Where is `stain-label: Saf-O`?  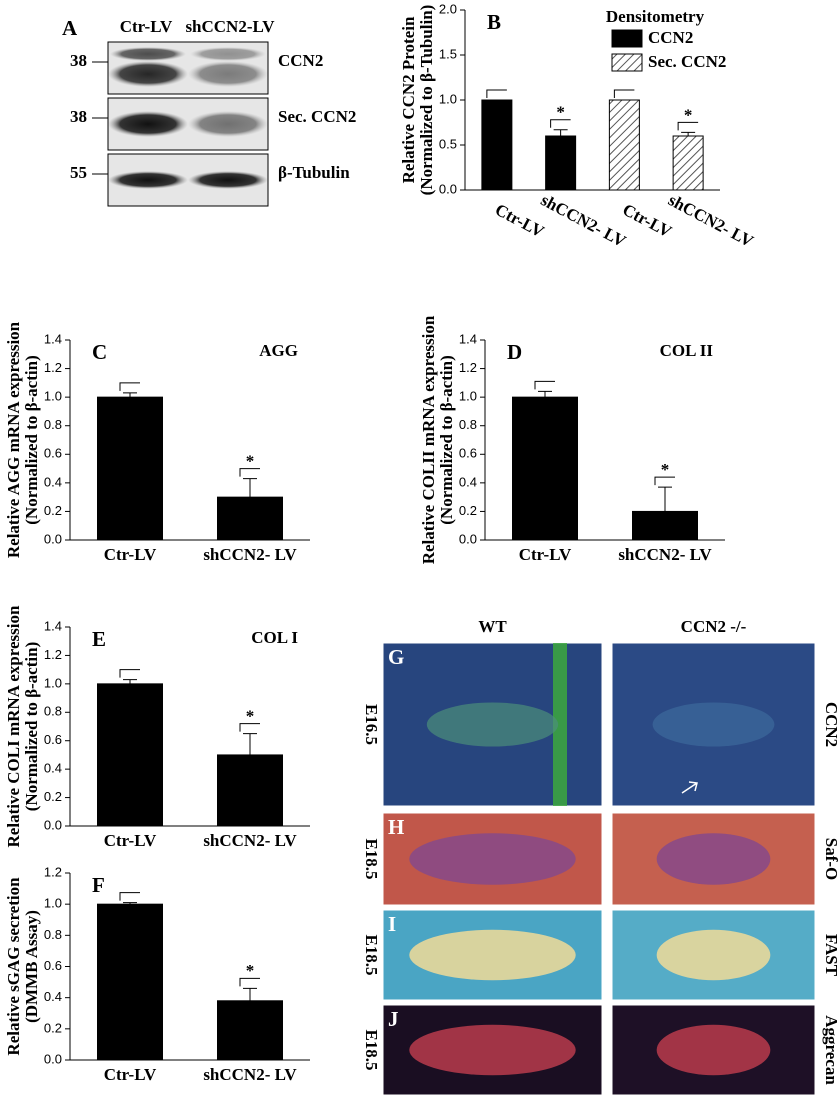
stain-label: Saf-O is located at coordinates (831, 859).